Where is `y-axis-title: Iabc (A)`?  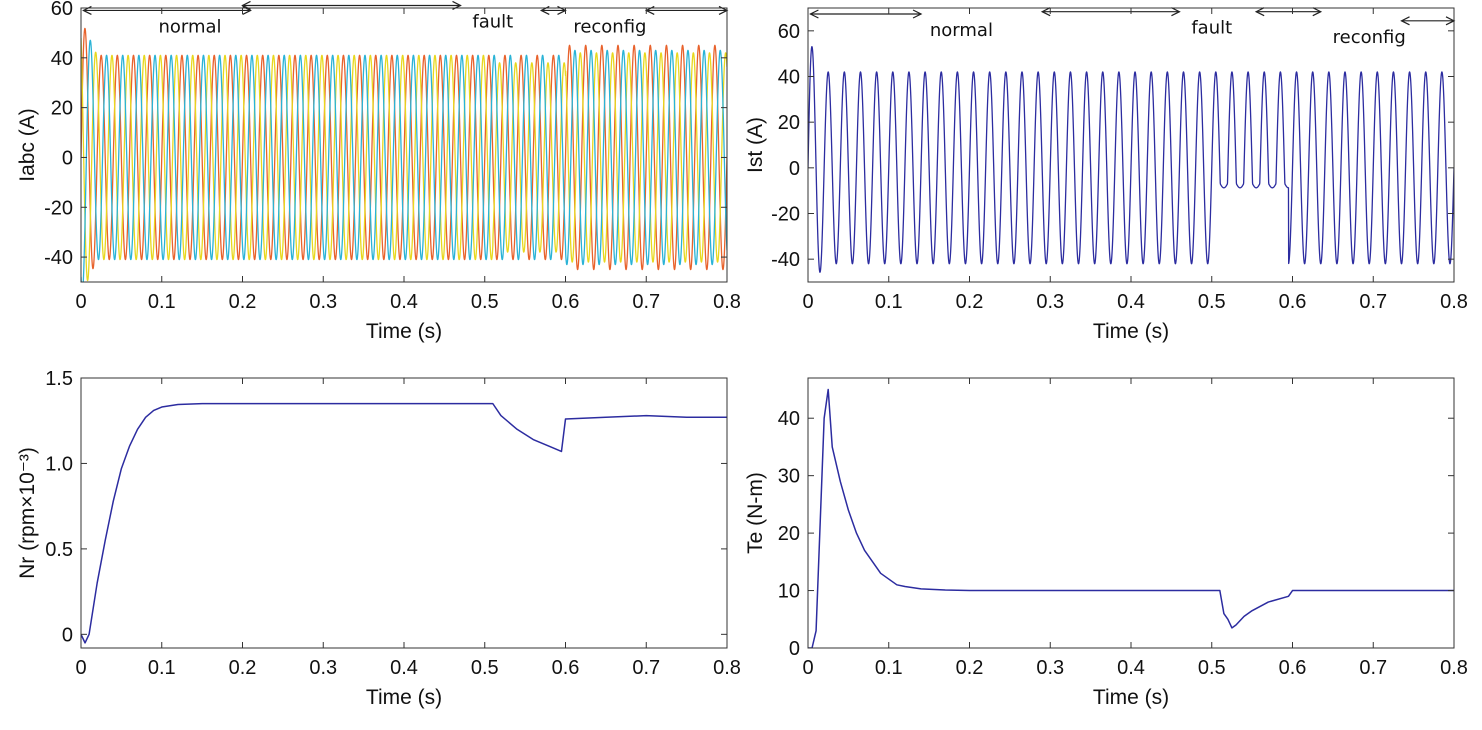
y-axis-title: Iabc (A) is located at coordinates (27, 145).